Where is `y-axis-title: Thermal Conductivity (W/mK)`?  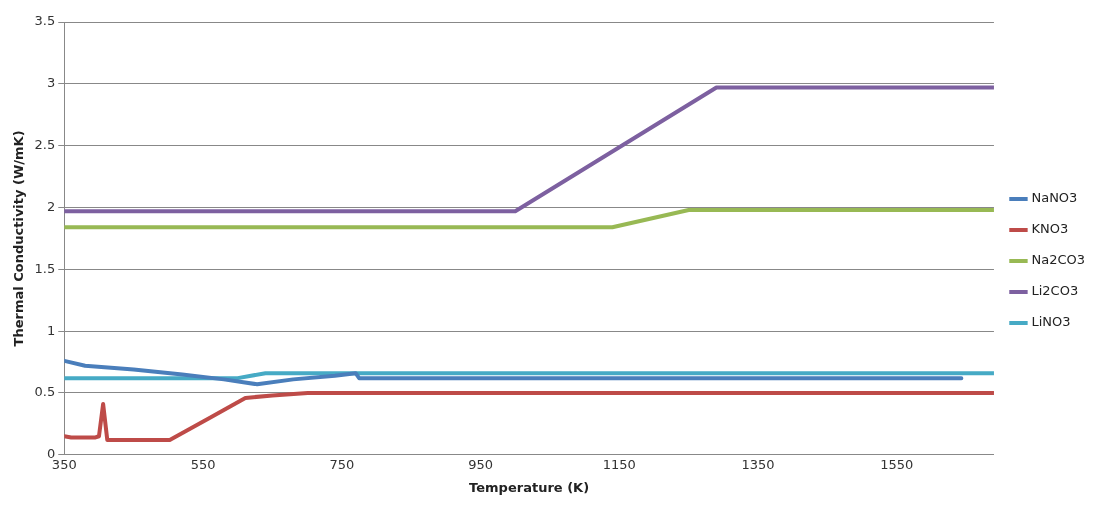 y-axis-title: Thermal Conductivity (W/mK) is located at coordinates (19, 238).